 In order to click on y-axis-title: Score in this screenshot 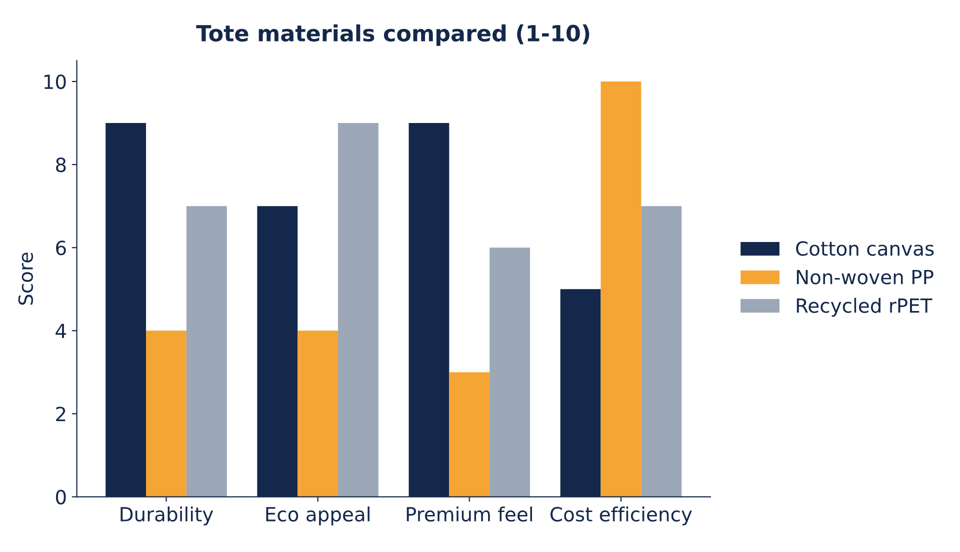, I will do `click(26, 278)`.